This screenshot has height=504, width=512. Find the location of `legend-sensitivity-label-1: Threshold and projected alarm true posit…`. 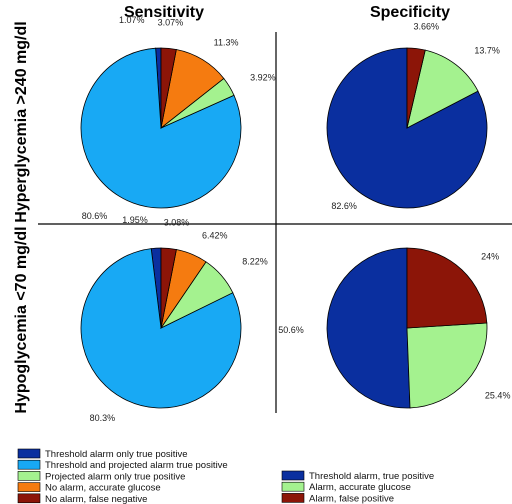

legend-sensitivity-label-1: Threshold and projected alarm true posit… is located at coordinates (136, 465).